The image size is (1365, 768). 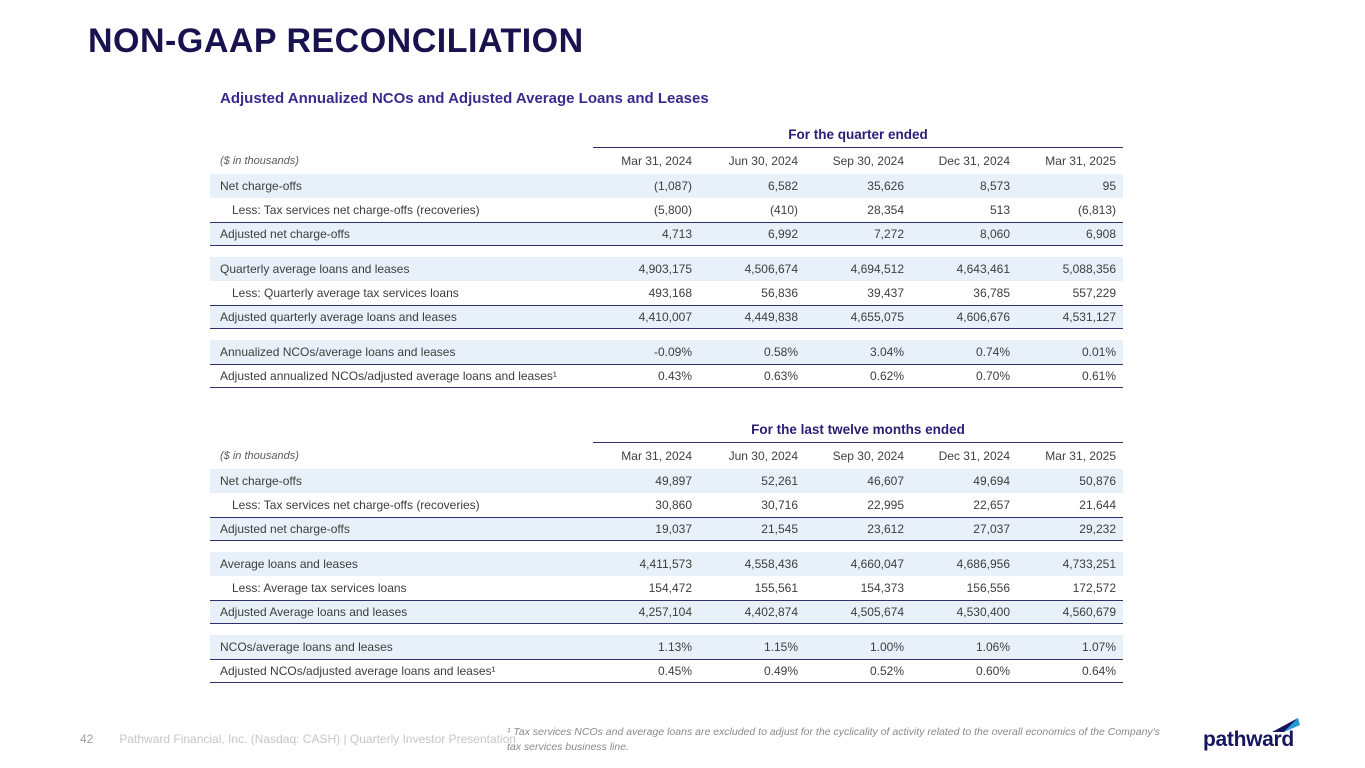 What do you see at coordinates (314, 612) in the screenshot?
I see `row-label: Adjusted Average loans and leases` at bounding box center [314, 612].